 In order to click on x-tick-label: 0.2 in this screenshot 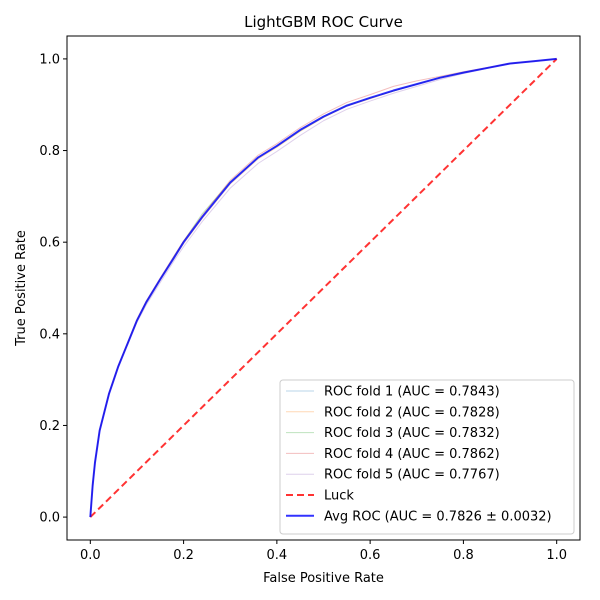, I will do `click(183, 555)`.